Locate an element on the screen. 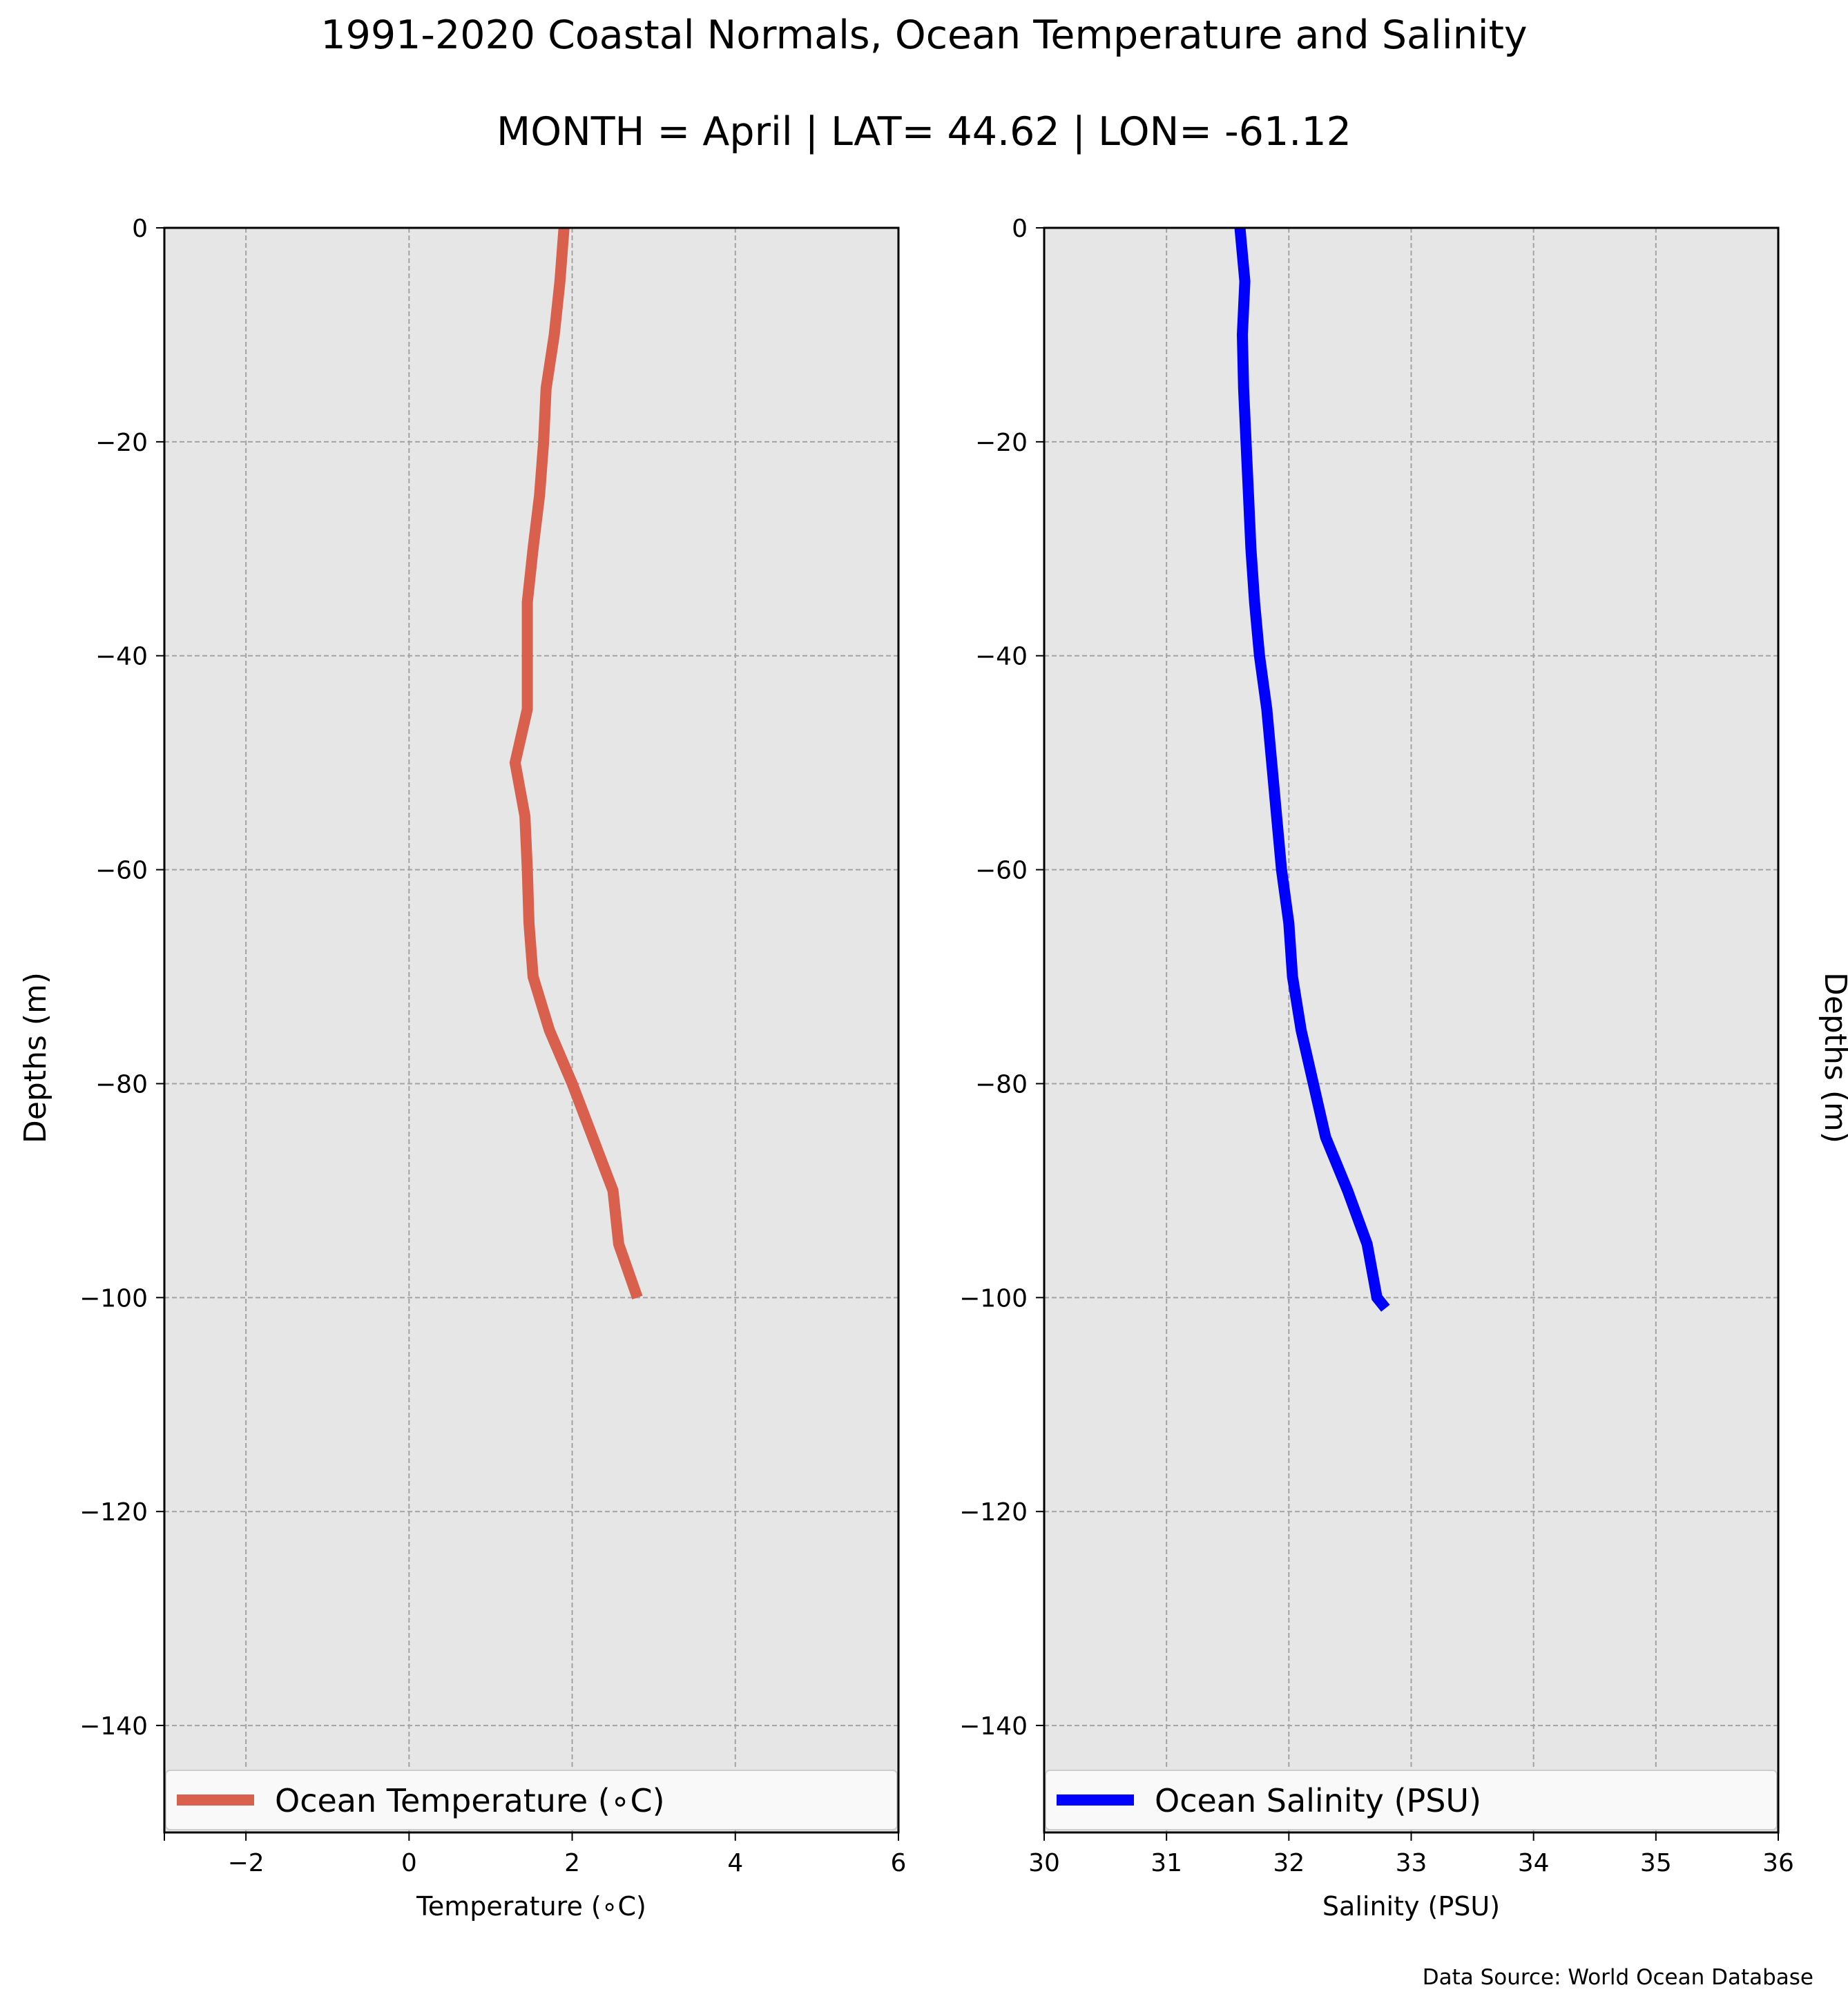 Image resolution: width=1848 pixels, height=2003 pixels. temp-ytick-label: −120 is located at coordinates (113, 1513).